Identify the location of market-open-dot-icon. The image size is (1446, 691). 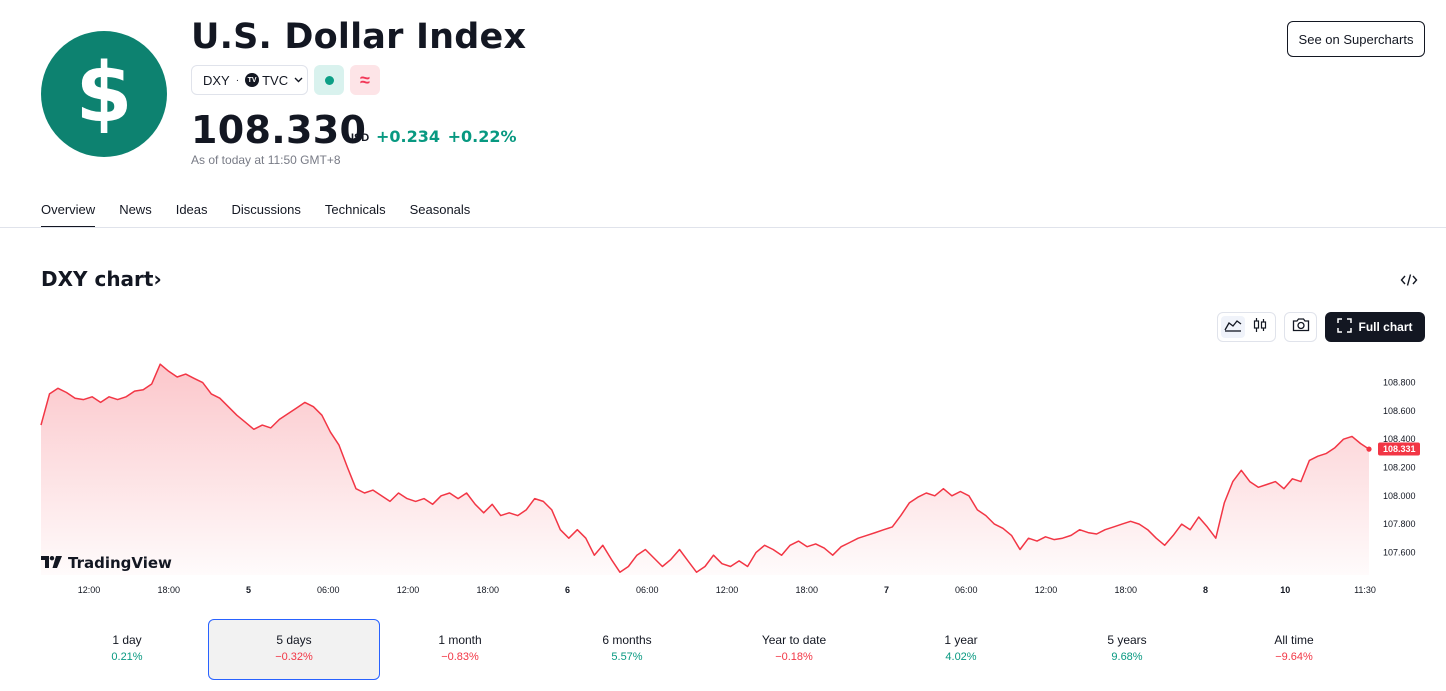
(329, 80).